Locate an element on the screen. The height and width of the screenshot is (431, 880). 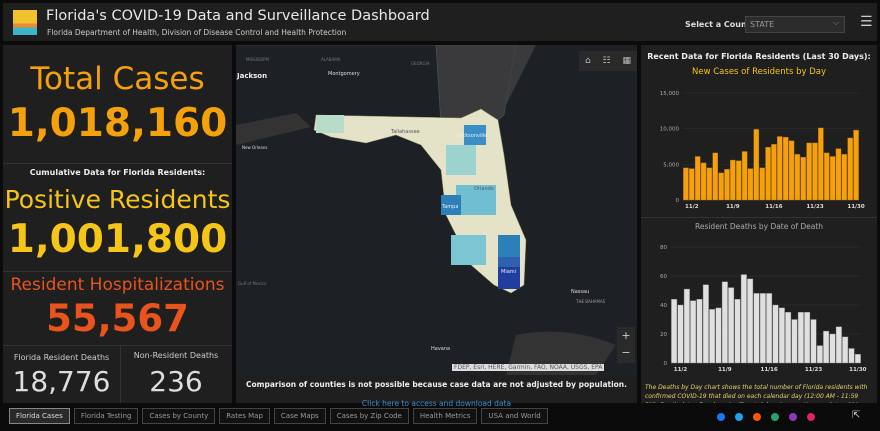
map-label-tallahassee: Tallahassee is located at coordinates (405, 132).